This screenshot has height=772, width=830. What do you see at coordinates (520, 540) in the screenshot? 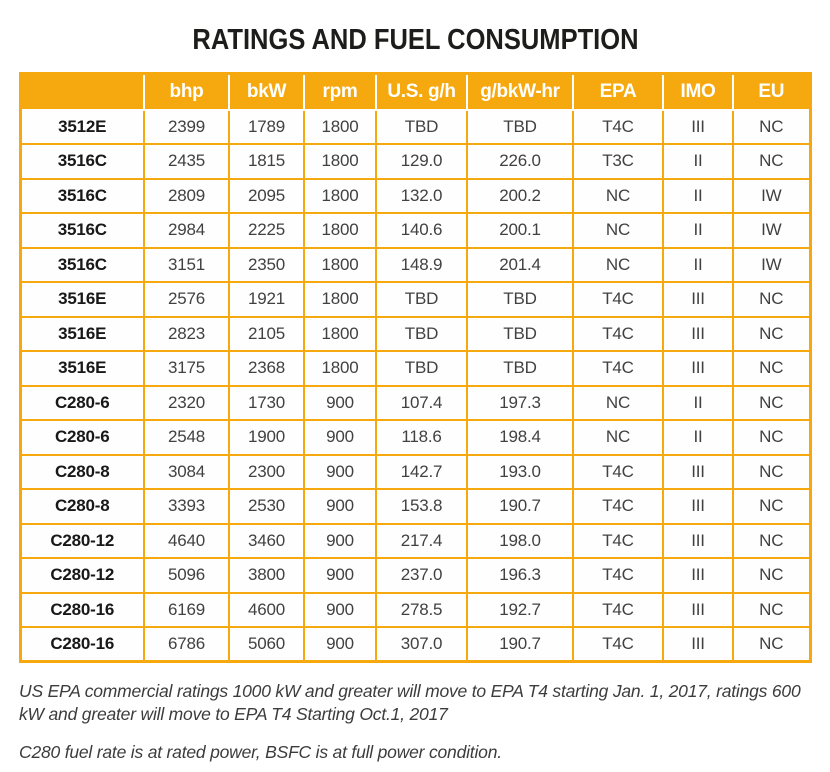
I see `data-cell: 198.0` at bounding box center [520, 540].